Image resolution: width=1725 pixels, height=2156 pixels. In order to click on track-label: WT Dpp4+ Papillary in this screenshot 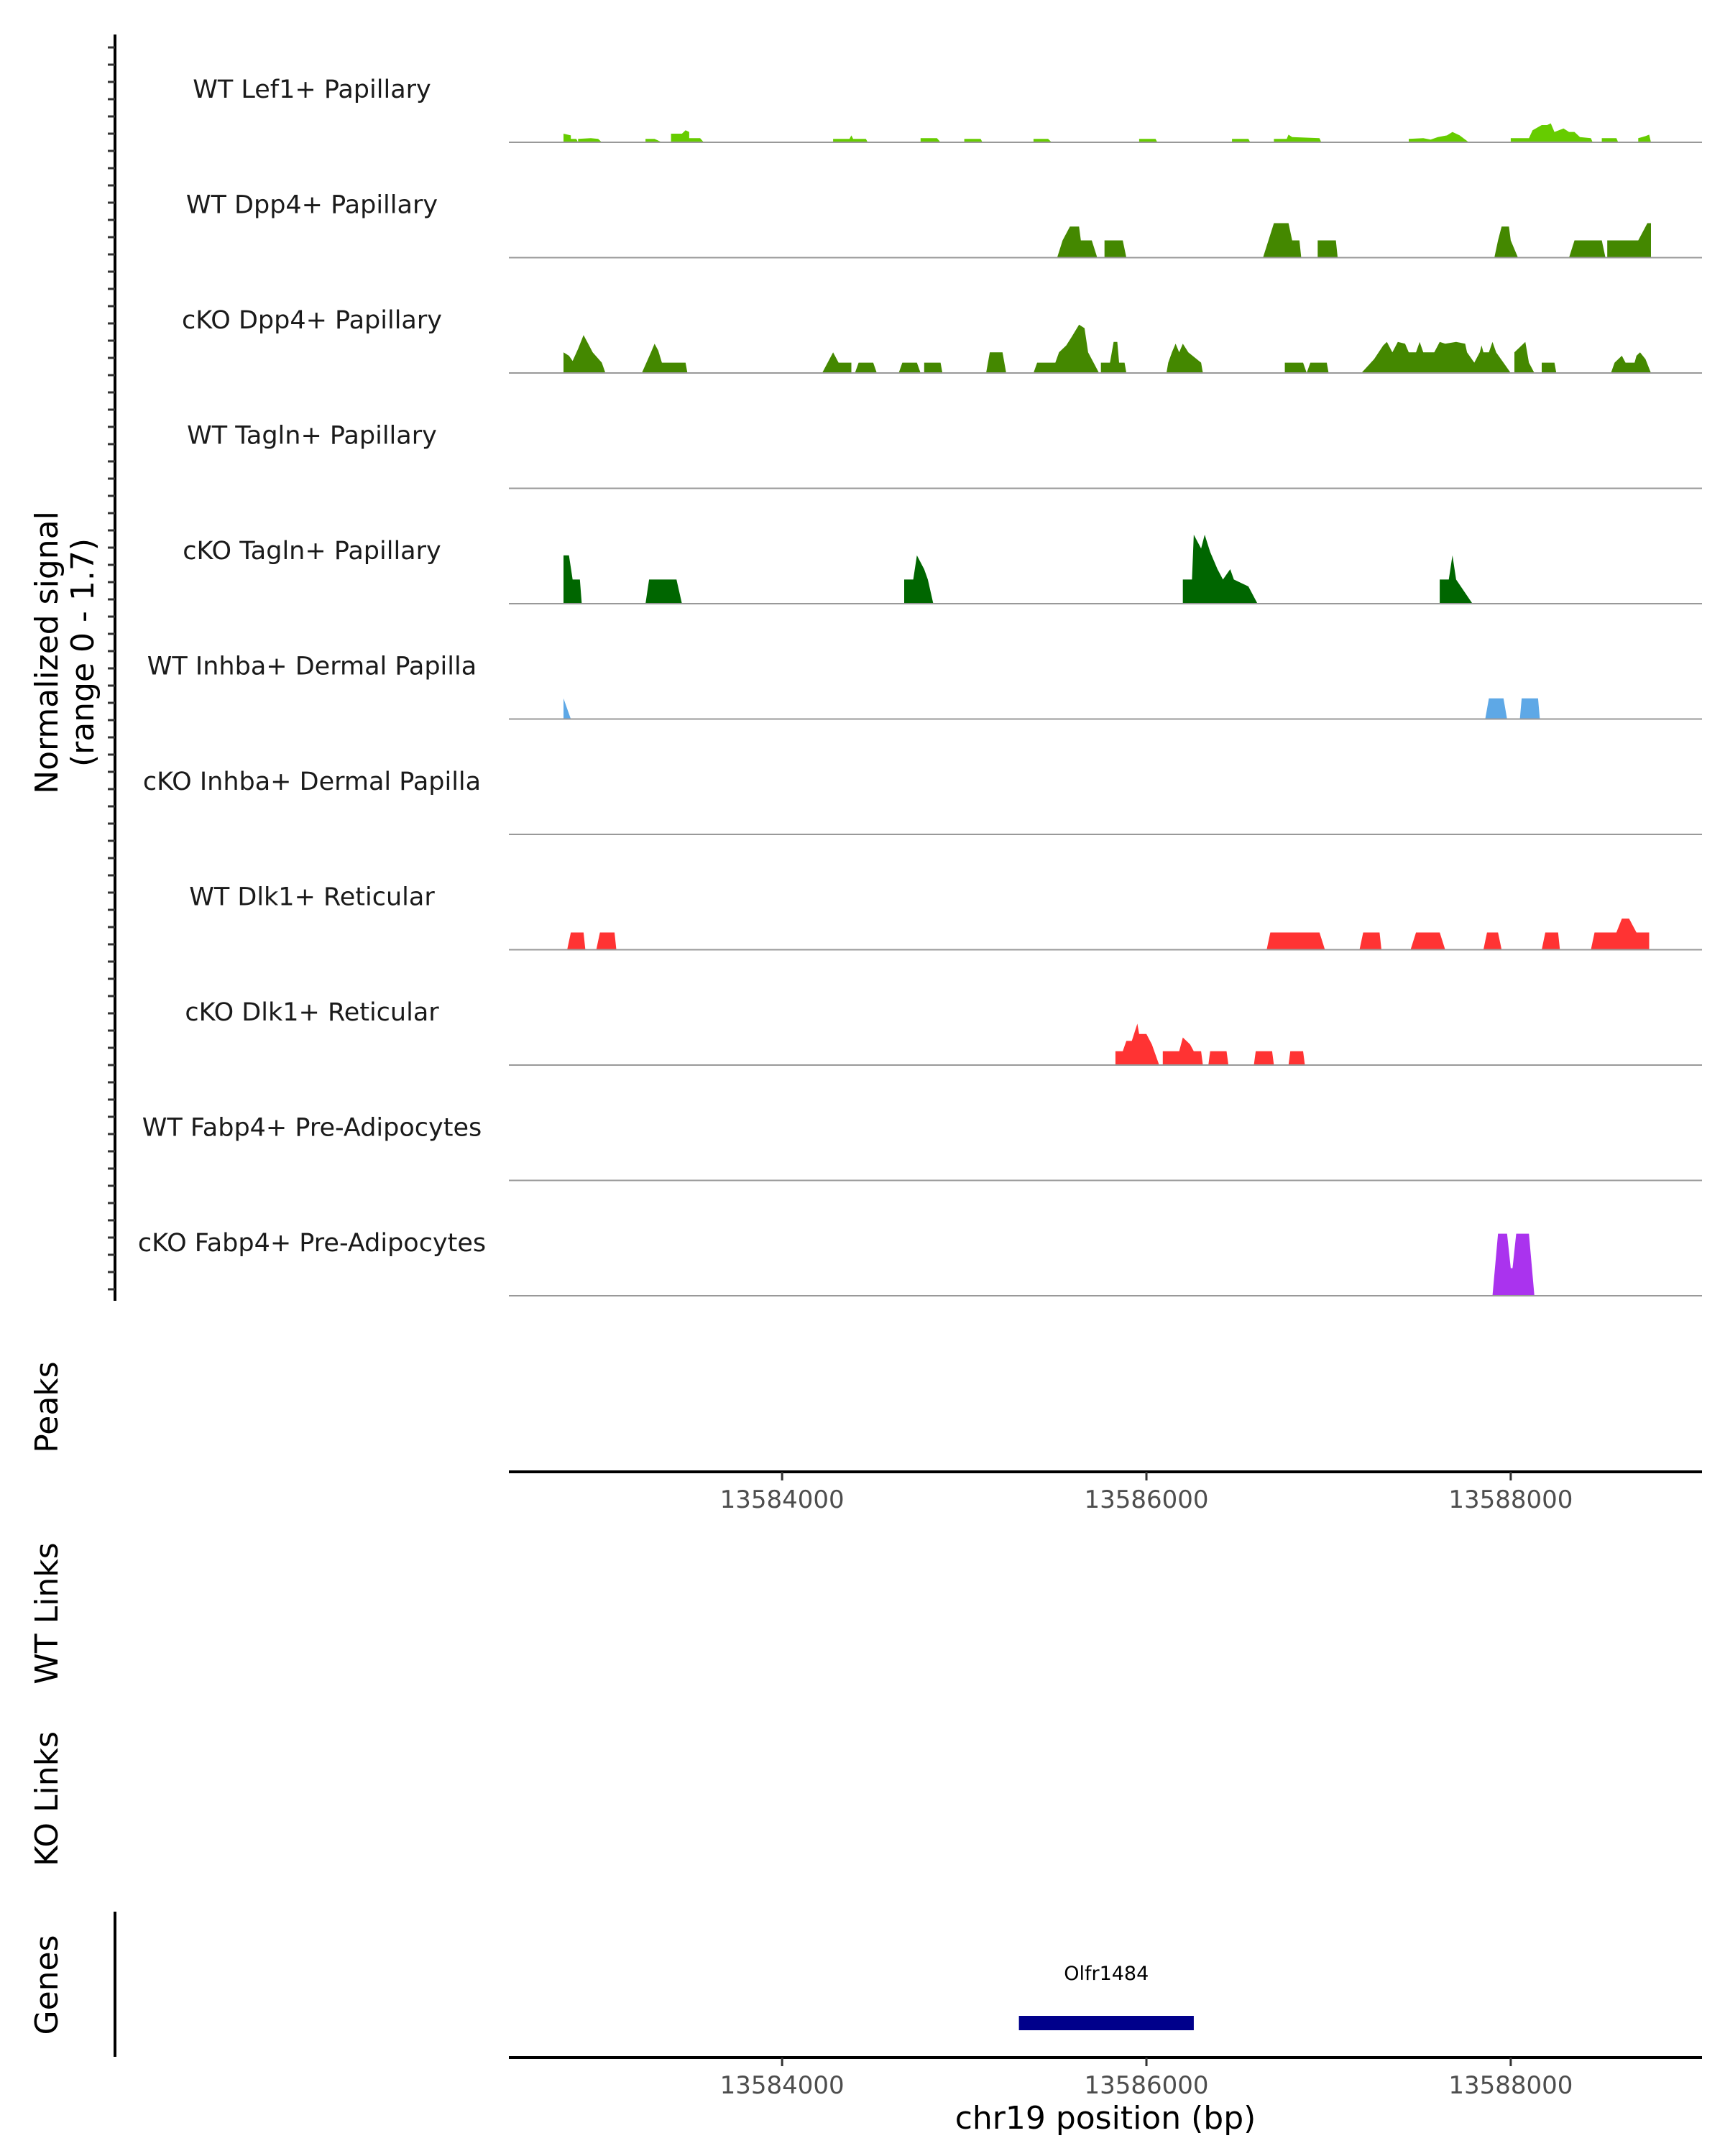, I will do `click(312, 205)`.